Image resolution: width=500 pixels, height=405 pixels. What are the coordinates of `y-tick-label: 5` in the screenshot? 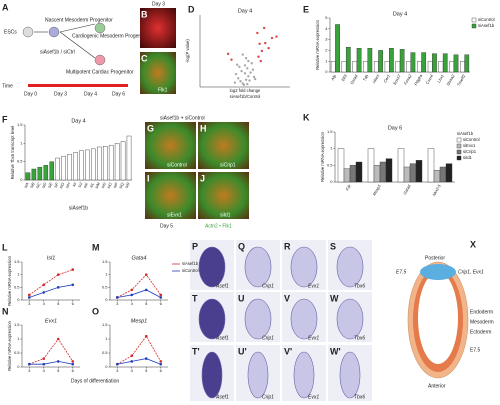 It's located at (326, 17).